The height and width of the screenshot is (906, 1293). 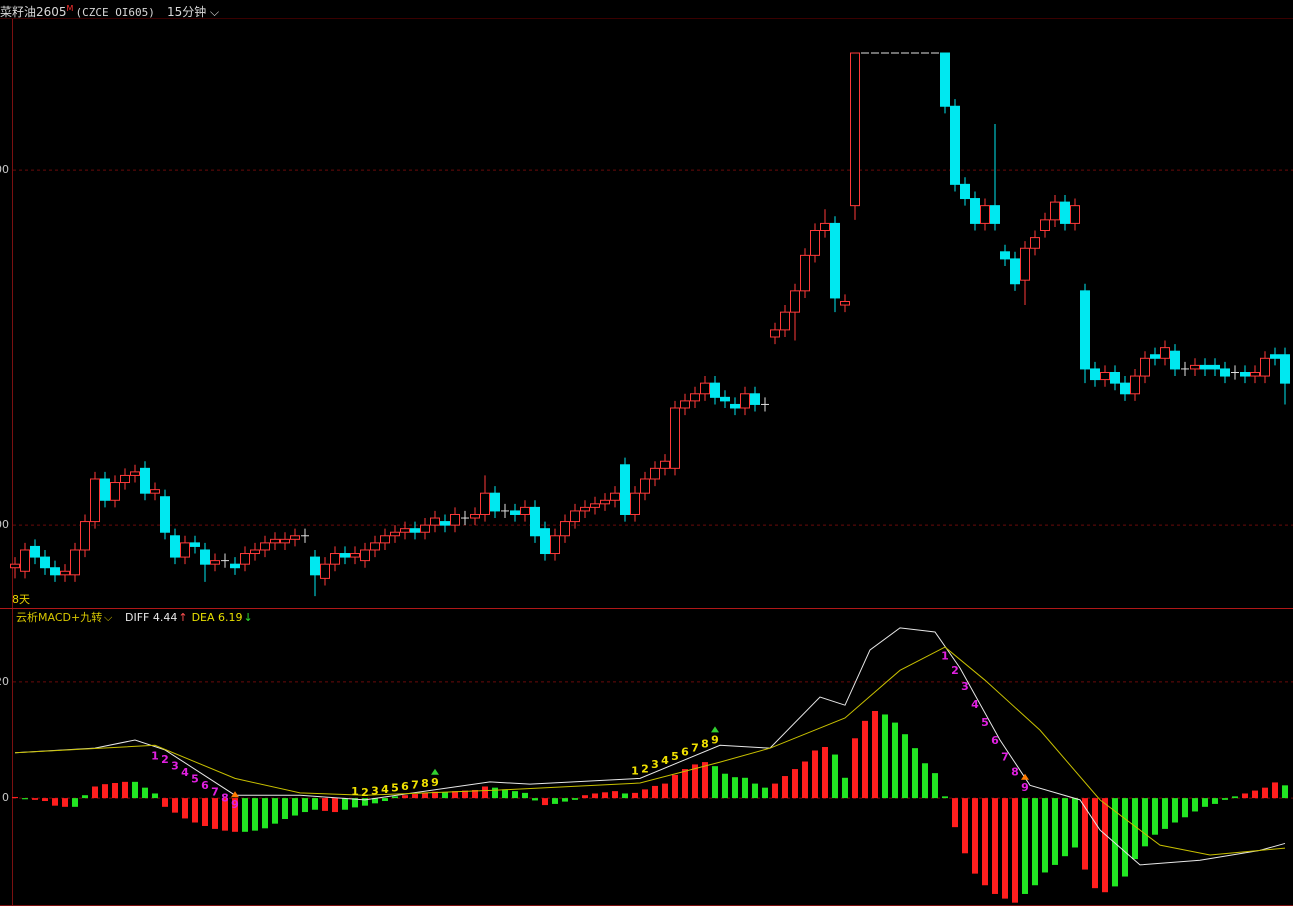 What do you see at coordinates (425, 783) in the screenshot?
I see `nine-turn-label: 8` at bounding box center [425, 783].